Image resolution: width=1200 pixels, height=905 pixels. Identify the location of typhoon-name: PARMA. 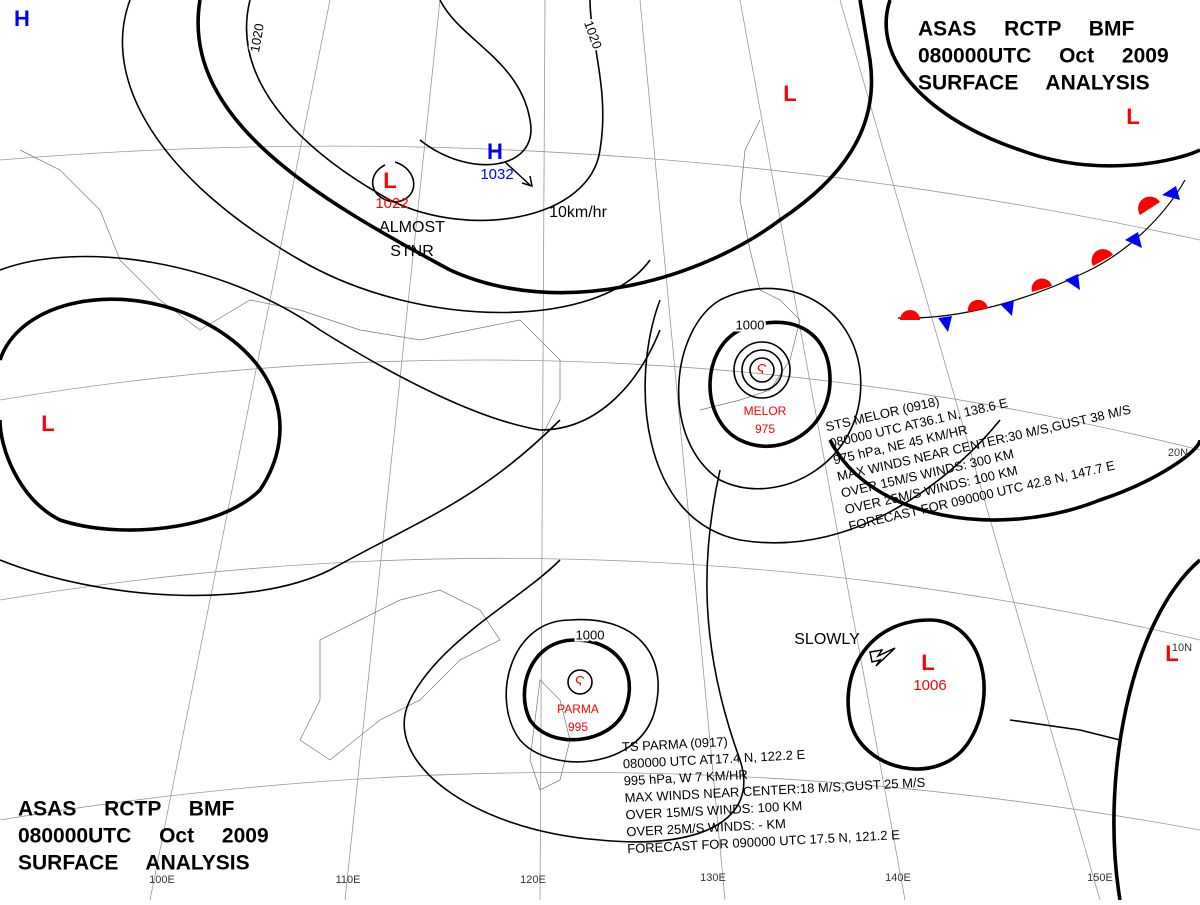
(578, 709).